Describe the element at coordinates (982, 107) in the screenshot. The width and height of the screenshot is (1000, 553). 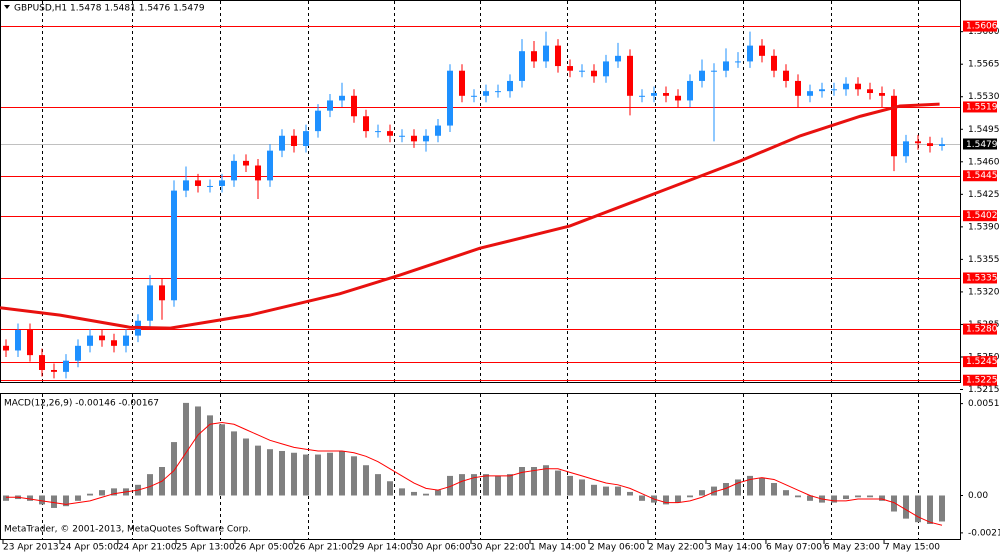
I see `level-label: 1.5519` at that location.